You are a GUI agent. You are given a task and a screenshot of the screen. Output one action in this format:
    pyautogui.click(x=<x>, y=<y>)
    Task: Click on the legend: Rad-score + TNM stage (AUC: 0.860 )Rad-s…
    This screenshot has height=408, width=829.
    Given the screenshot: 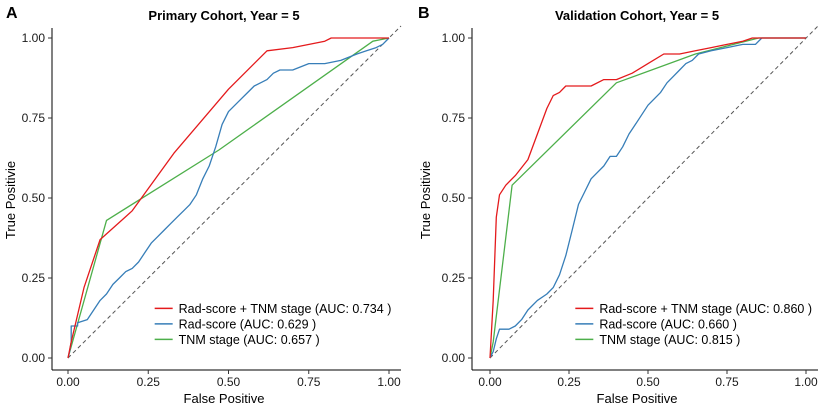 What is the action you would take?
    pyautogui.click(x=693, y=324)
    